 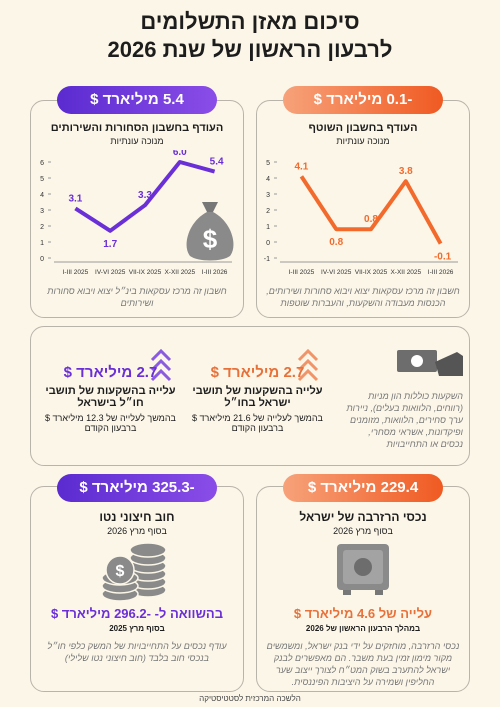 I want to click on item-title: עלייה בהשקעות של תושבי ישראל בחו״ל, so click(x=257, y=397).